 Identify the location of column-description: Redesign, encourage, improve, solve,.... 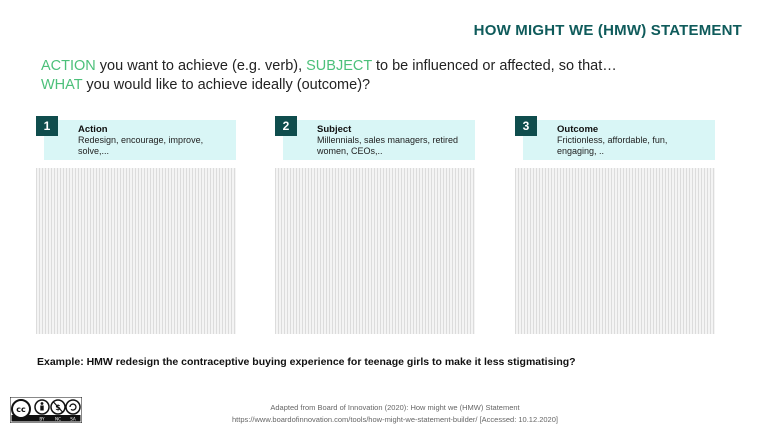
(141, 145).